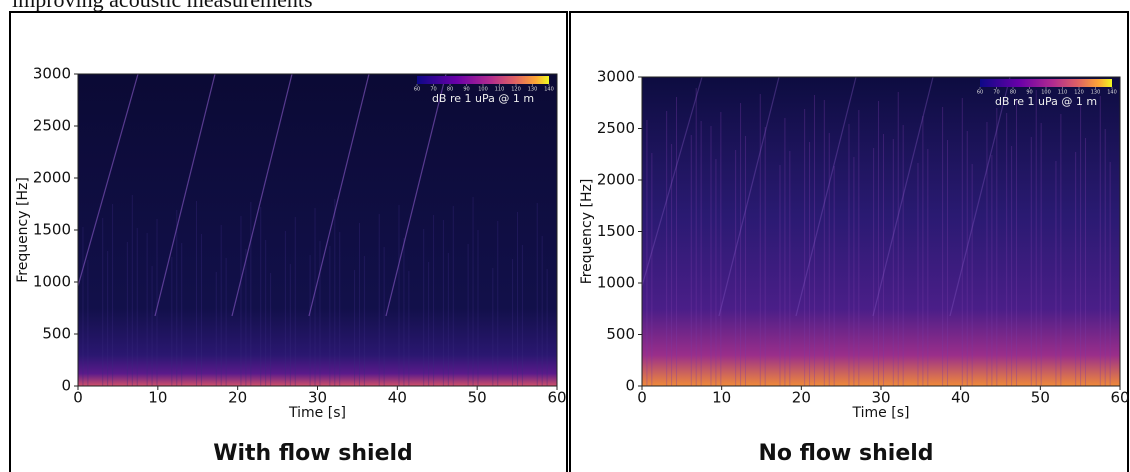 Image resolution: width=1130 pixels, height=472 pixels. I want to click on panel-caption: No flow shield, so click(845, 453).